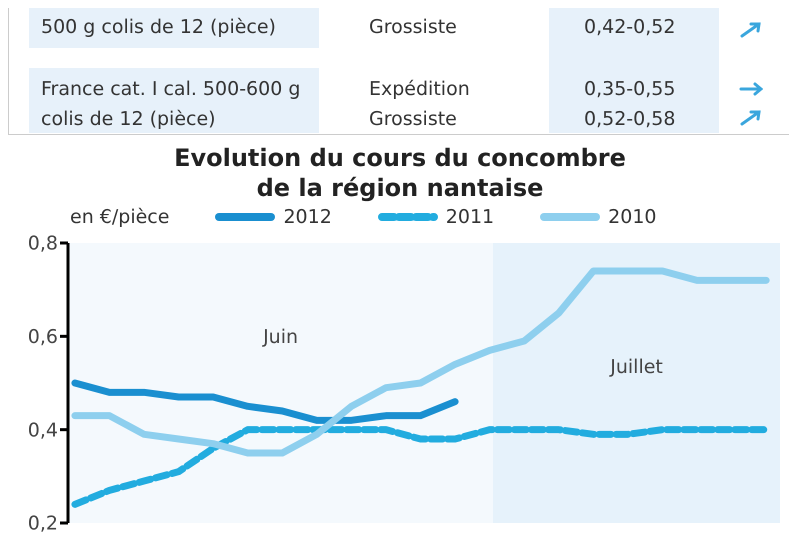 This screenshot has width=800, height=550. Describe the element at coordinates (171, 104) in the screenshot. I see `text: France cat. I cal. 500-600 g colis de 12 (pièce)` at that location.